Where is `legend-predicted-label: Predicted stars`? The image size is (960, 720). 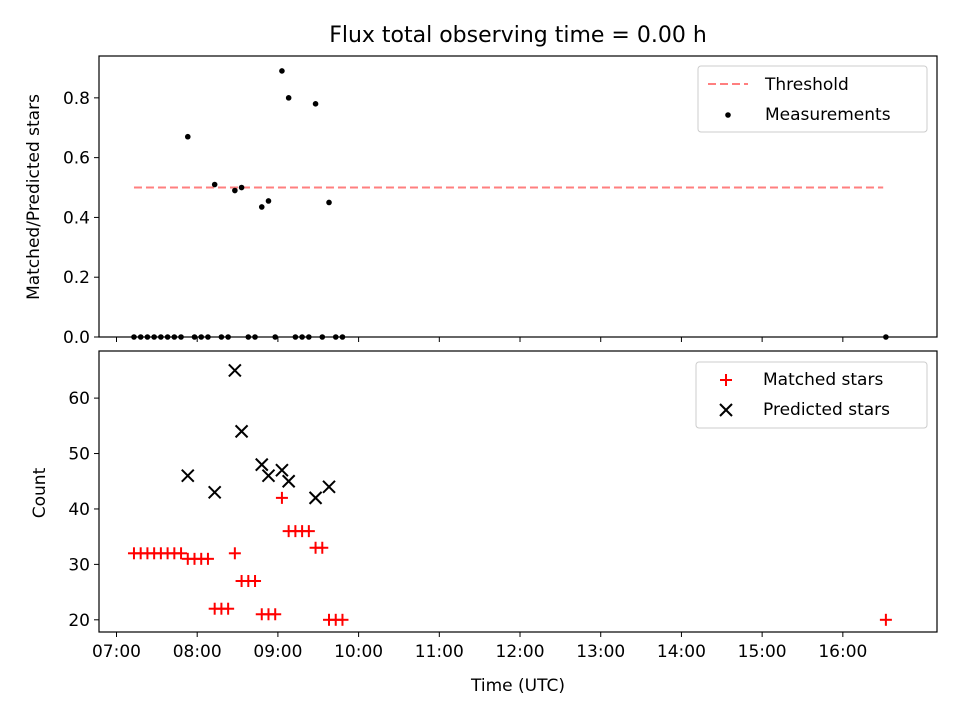
legend-predicted-label: Predicted stars is located at coordinates (826, 410).